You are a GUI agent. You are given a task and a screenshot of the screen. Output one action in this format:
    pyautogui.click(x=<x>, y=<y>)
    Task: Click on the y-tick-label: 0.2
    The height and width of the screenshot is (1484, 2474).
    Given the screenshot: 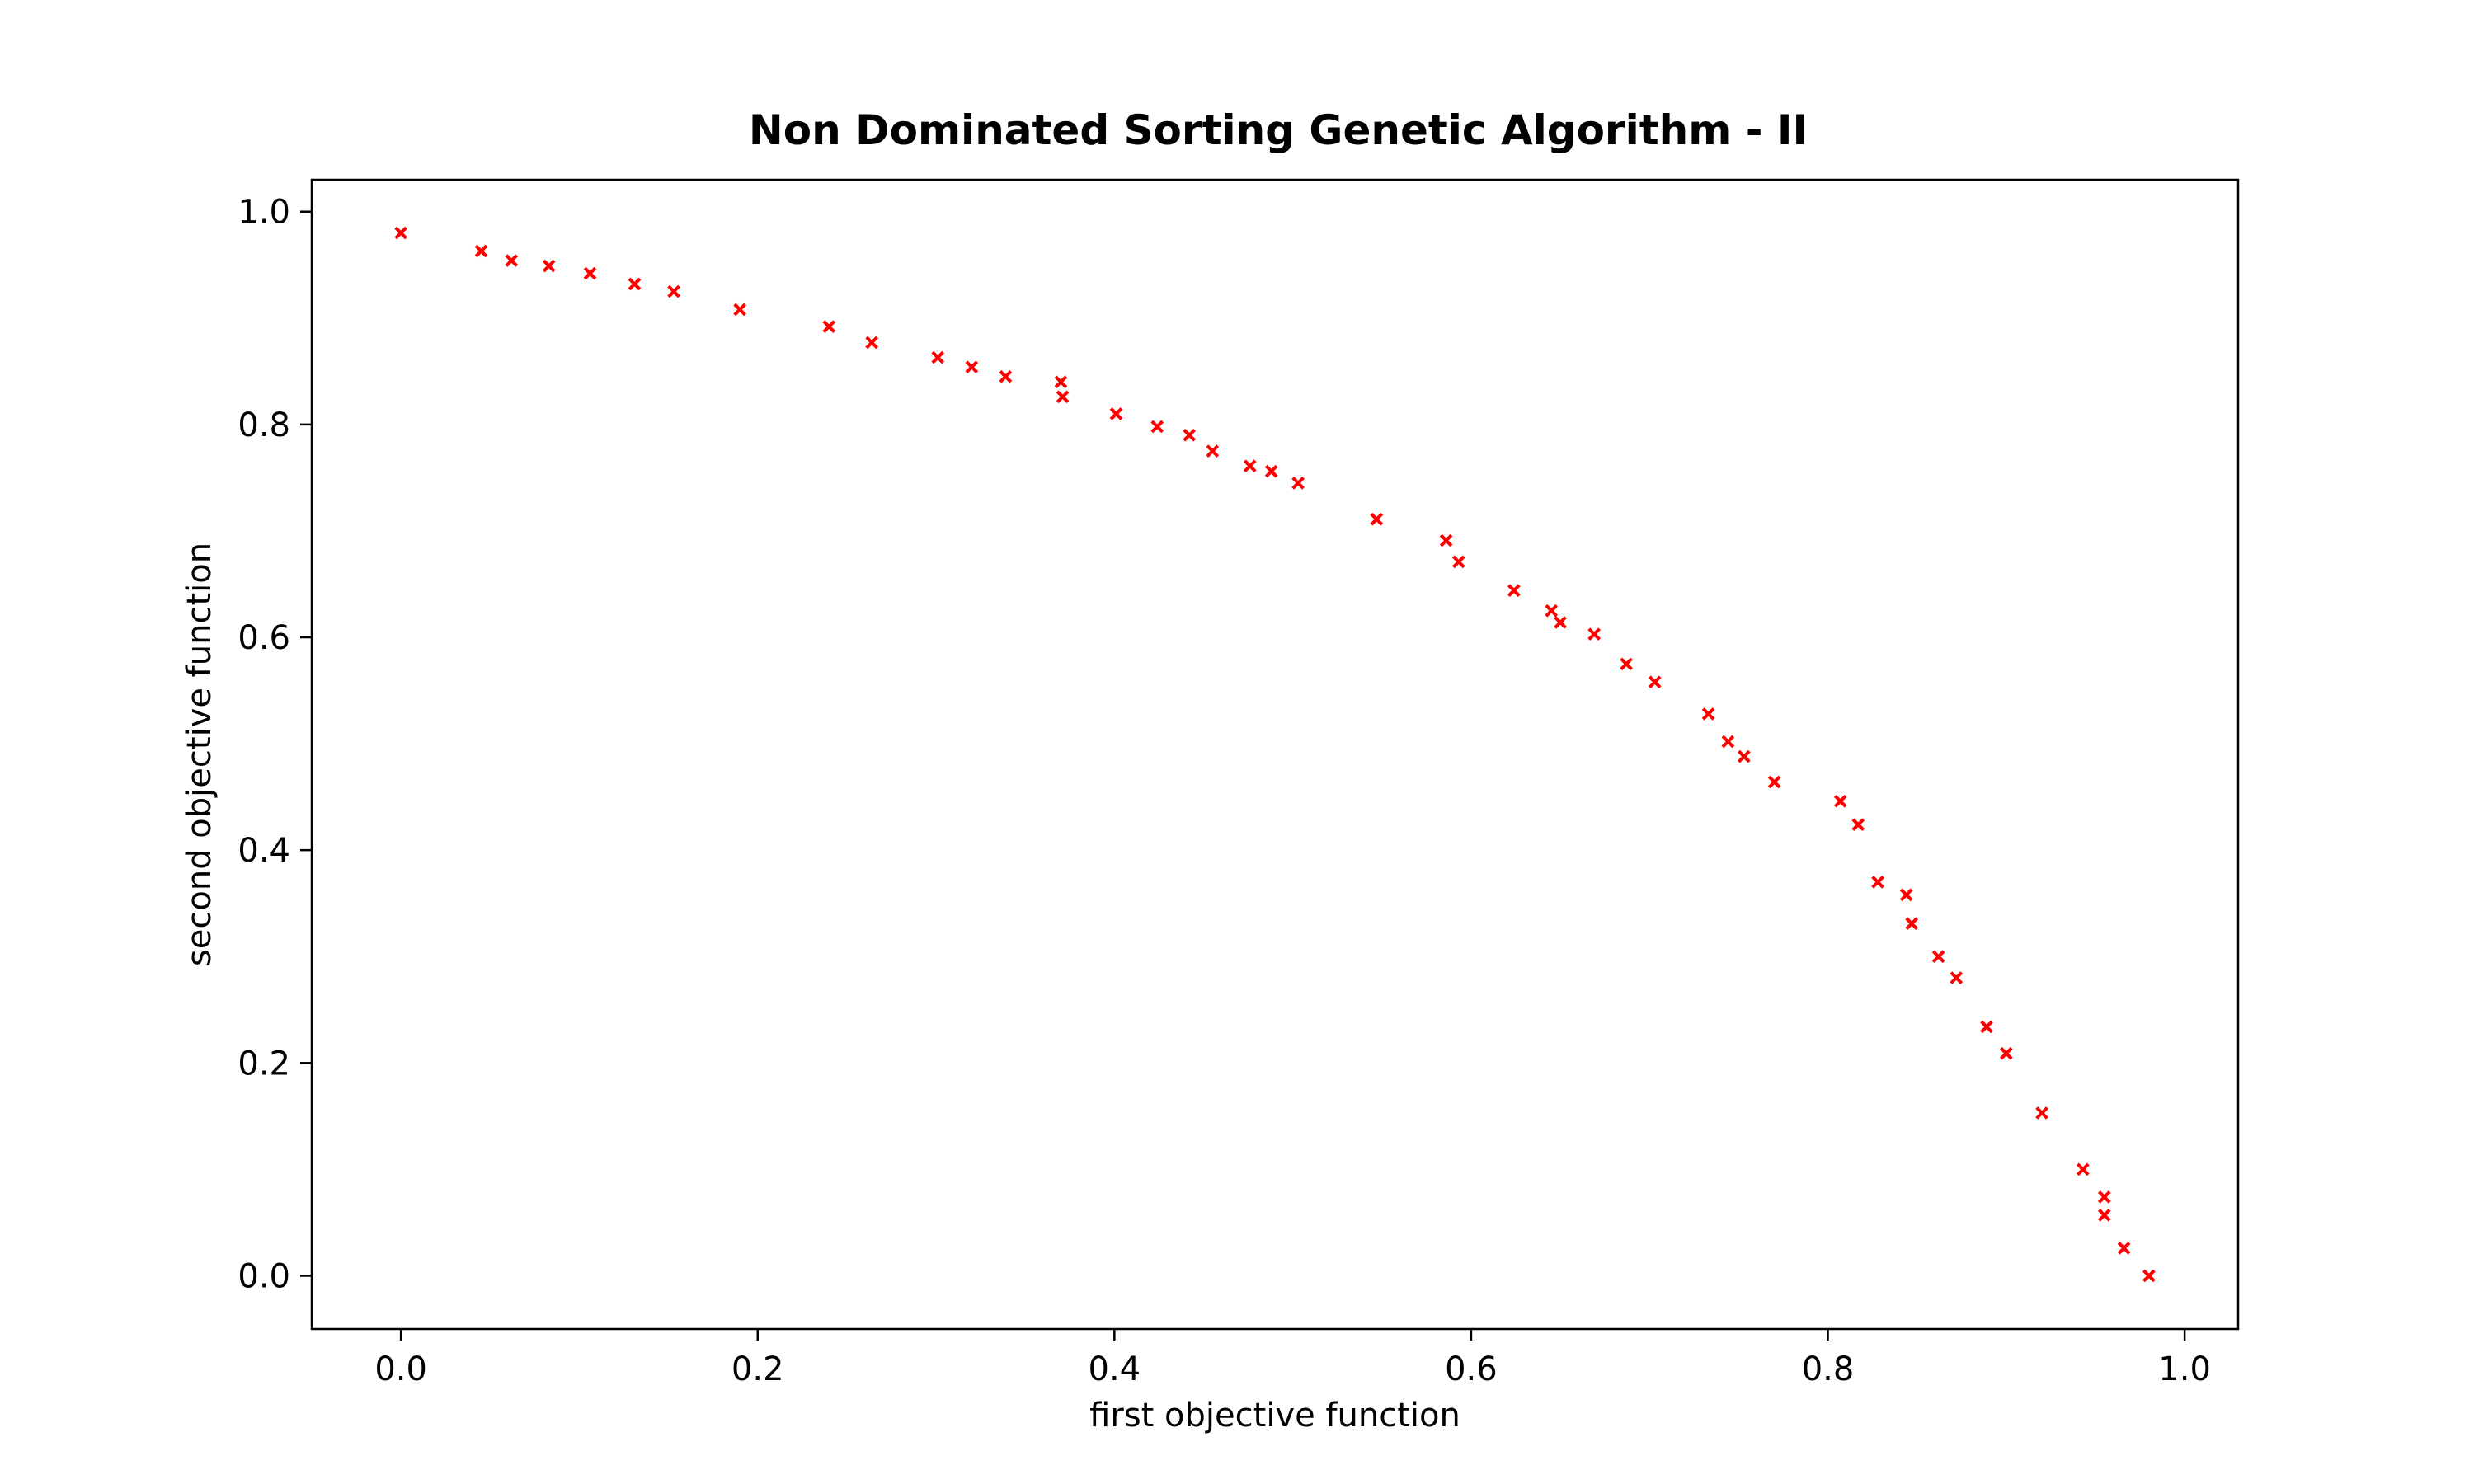 What is the action you would take?
    pyautogui.click(x=264, y=1063)
    